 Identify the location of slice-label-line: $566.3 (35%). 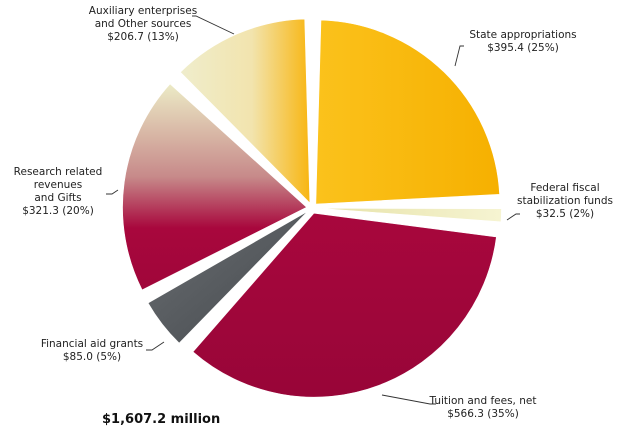
(483, 414).